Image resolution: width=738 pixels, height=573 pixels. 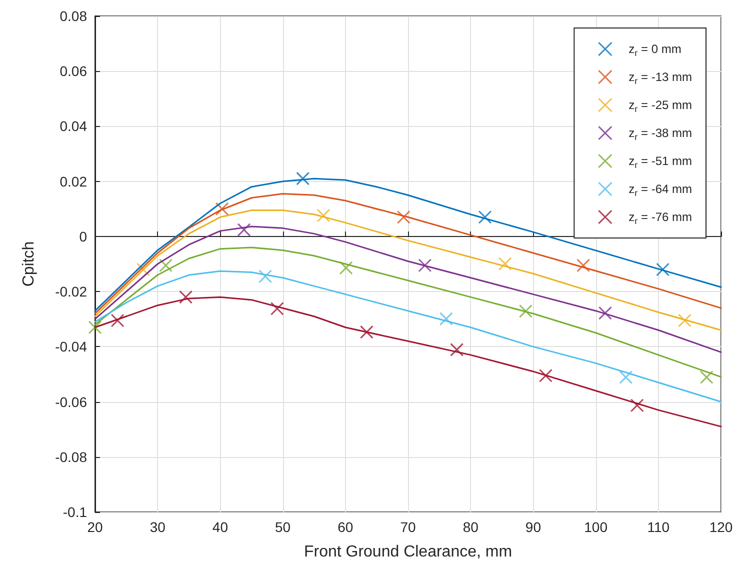 I want to click on y-tick-label: -0.08, so click(x=71, y=456).